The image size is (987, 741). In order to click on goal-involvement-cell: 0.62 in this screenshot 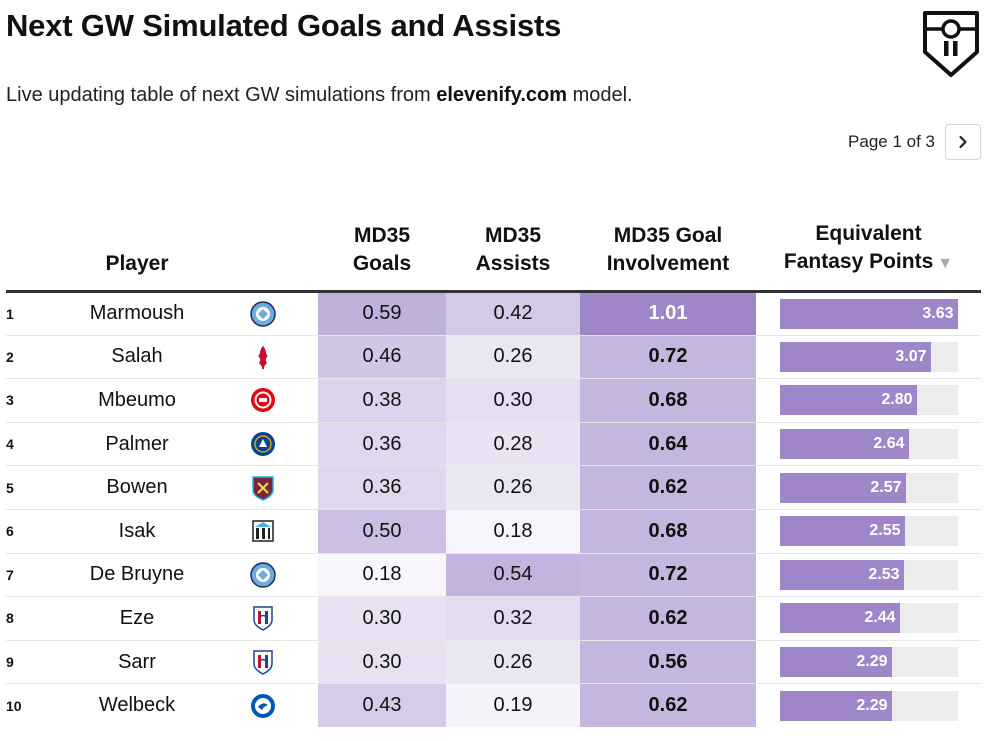, I will do `click(668, 487)`.